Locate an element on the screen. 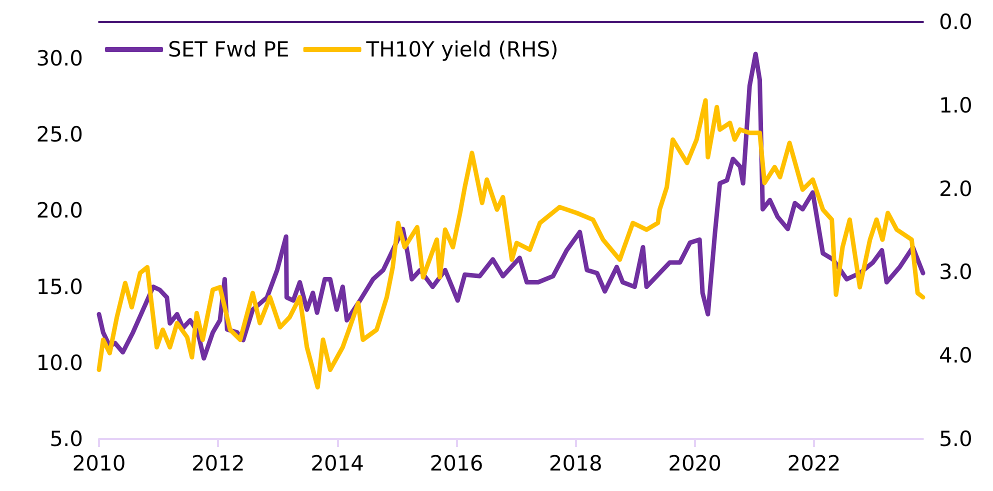  y-tick-label: 25.0 is located at coordinates (59, 134).